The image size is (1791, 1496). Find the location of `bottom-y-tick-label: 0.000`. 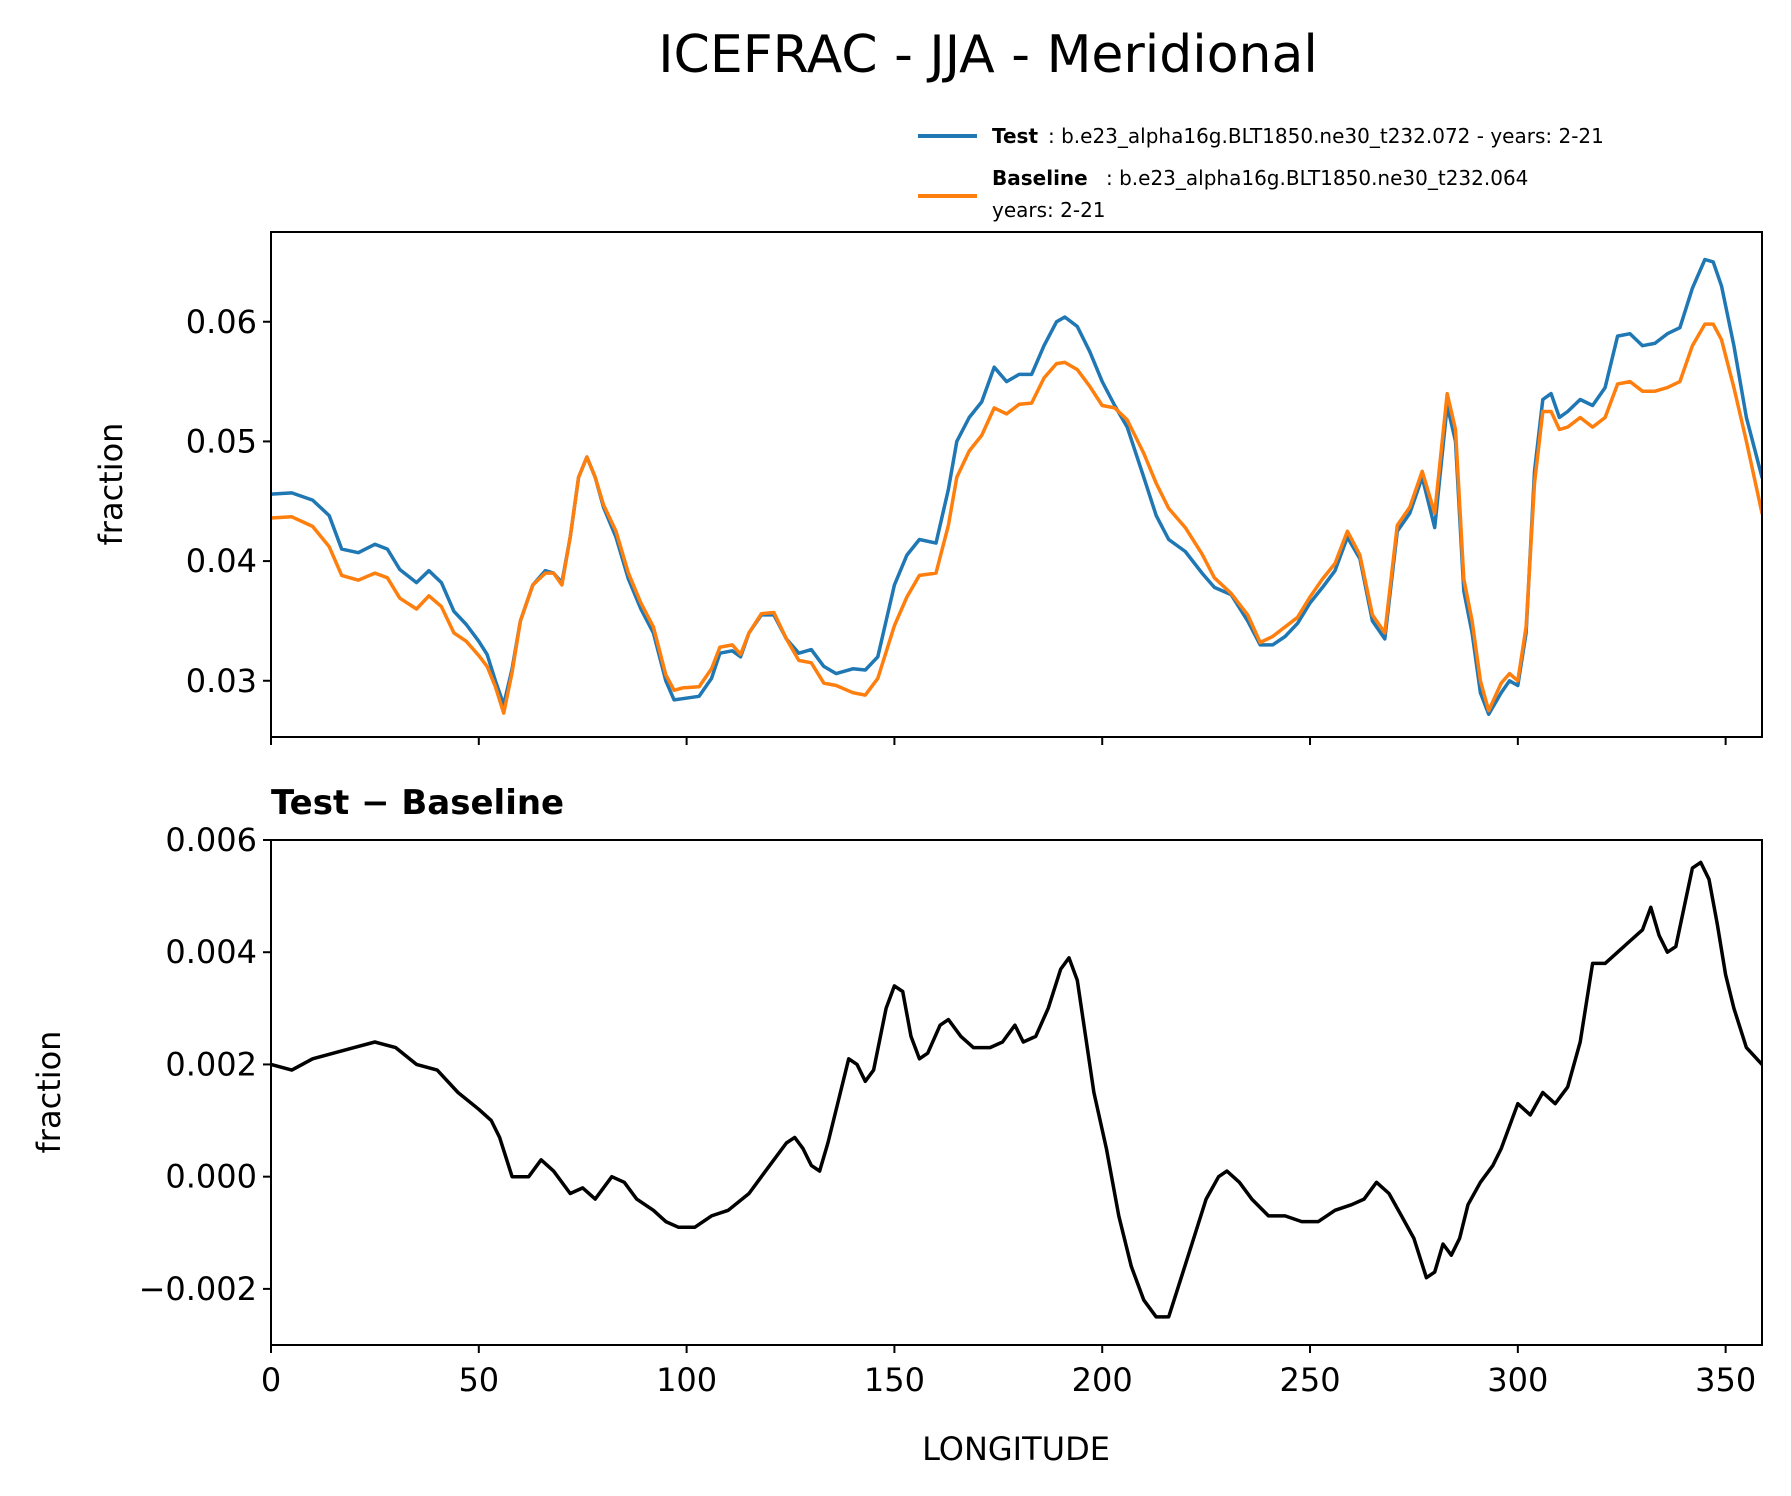

bottom-y-tick-label: 0.000 is located at coordinates (211, 1177).